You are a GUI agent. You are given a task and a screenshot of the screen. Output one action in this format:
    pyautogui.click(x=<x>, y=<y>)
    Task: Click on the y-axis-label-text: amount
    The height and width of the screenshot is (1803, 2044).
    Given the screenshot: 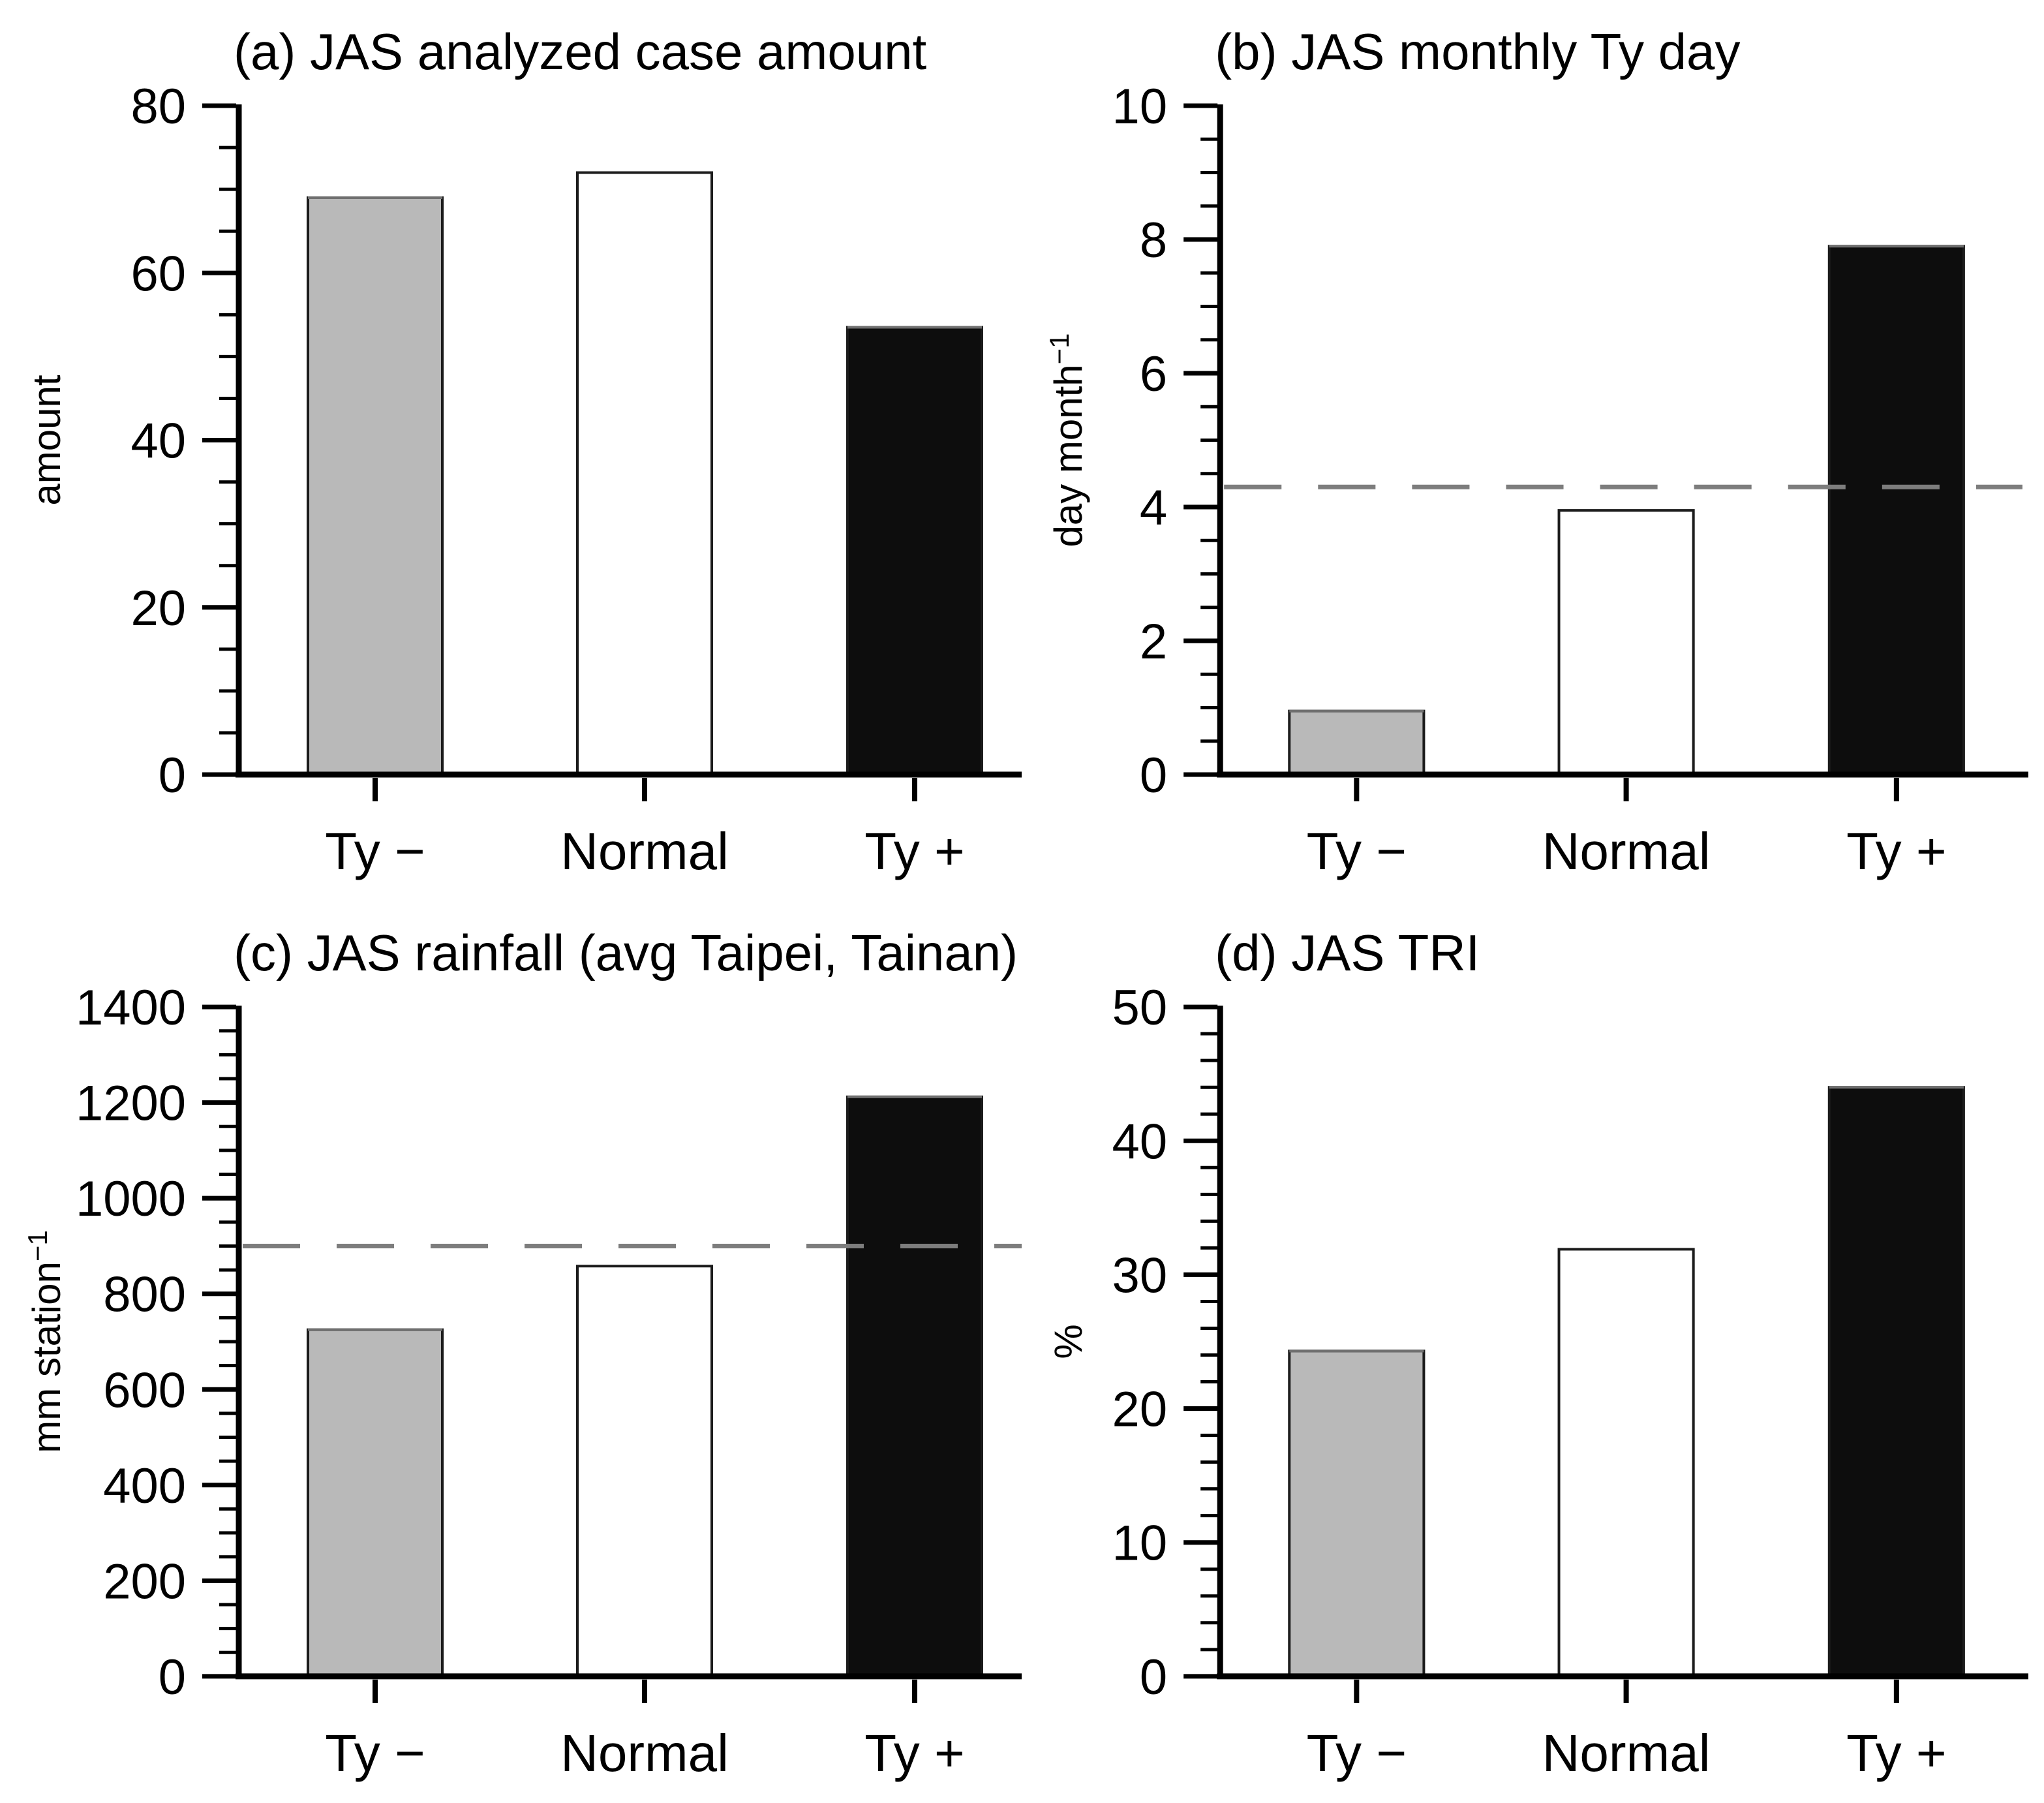 What is the action you would take?
    pyautogui.click(x=47, y=440)
    